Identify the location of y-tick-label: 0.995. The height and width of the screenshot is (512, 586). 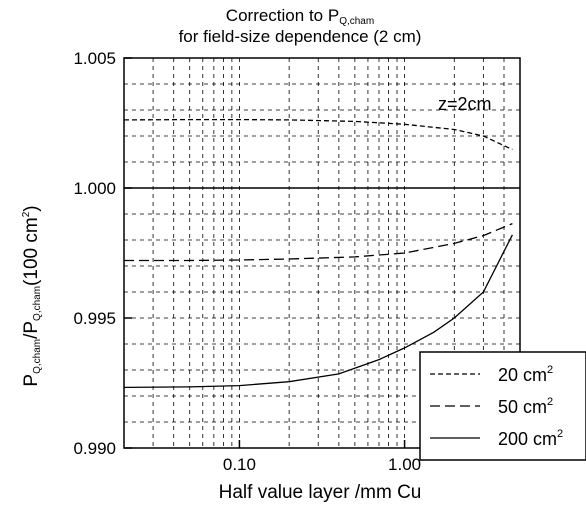
(94, 318).